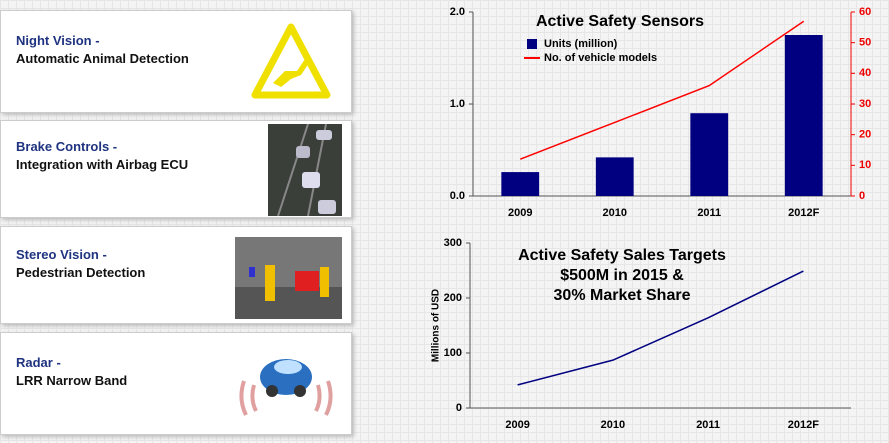 The width and height of the screenshot is (889, 443). Describe the element at coordinates (865, 73) in the screenshot. I see `y2-tick-label: 40` at that location.